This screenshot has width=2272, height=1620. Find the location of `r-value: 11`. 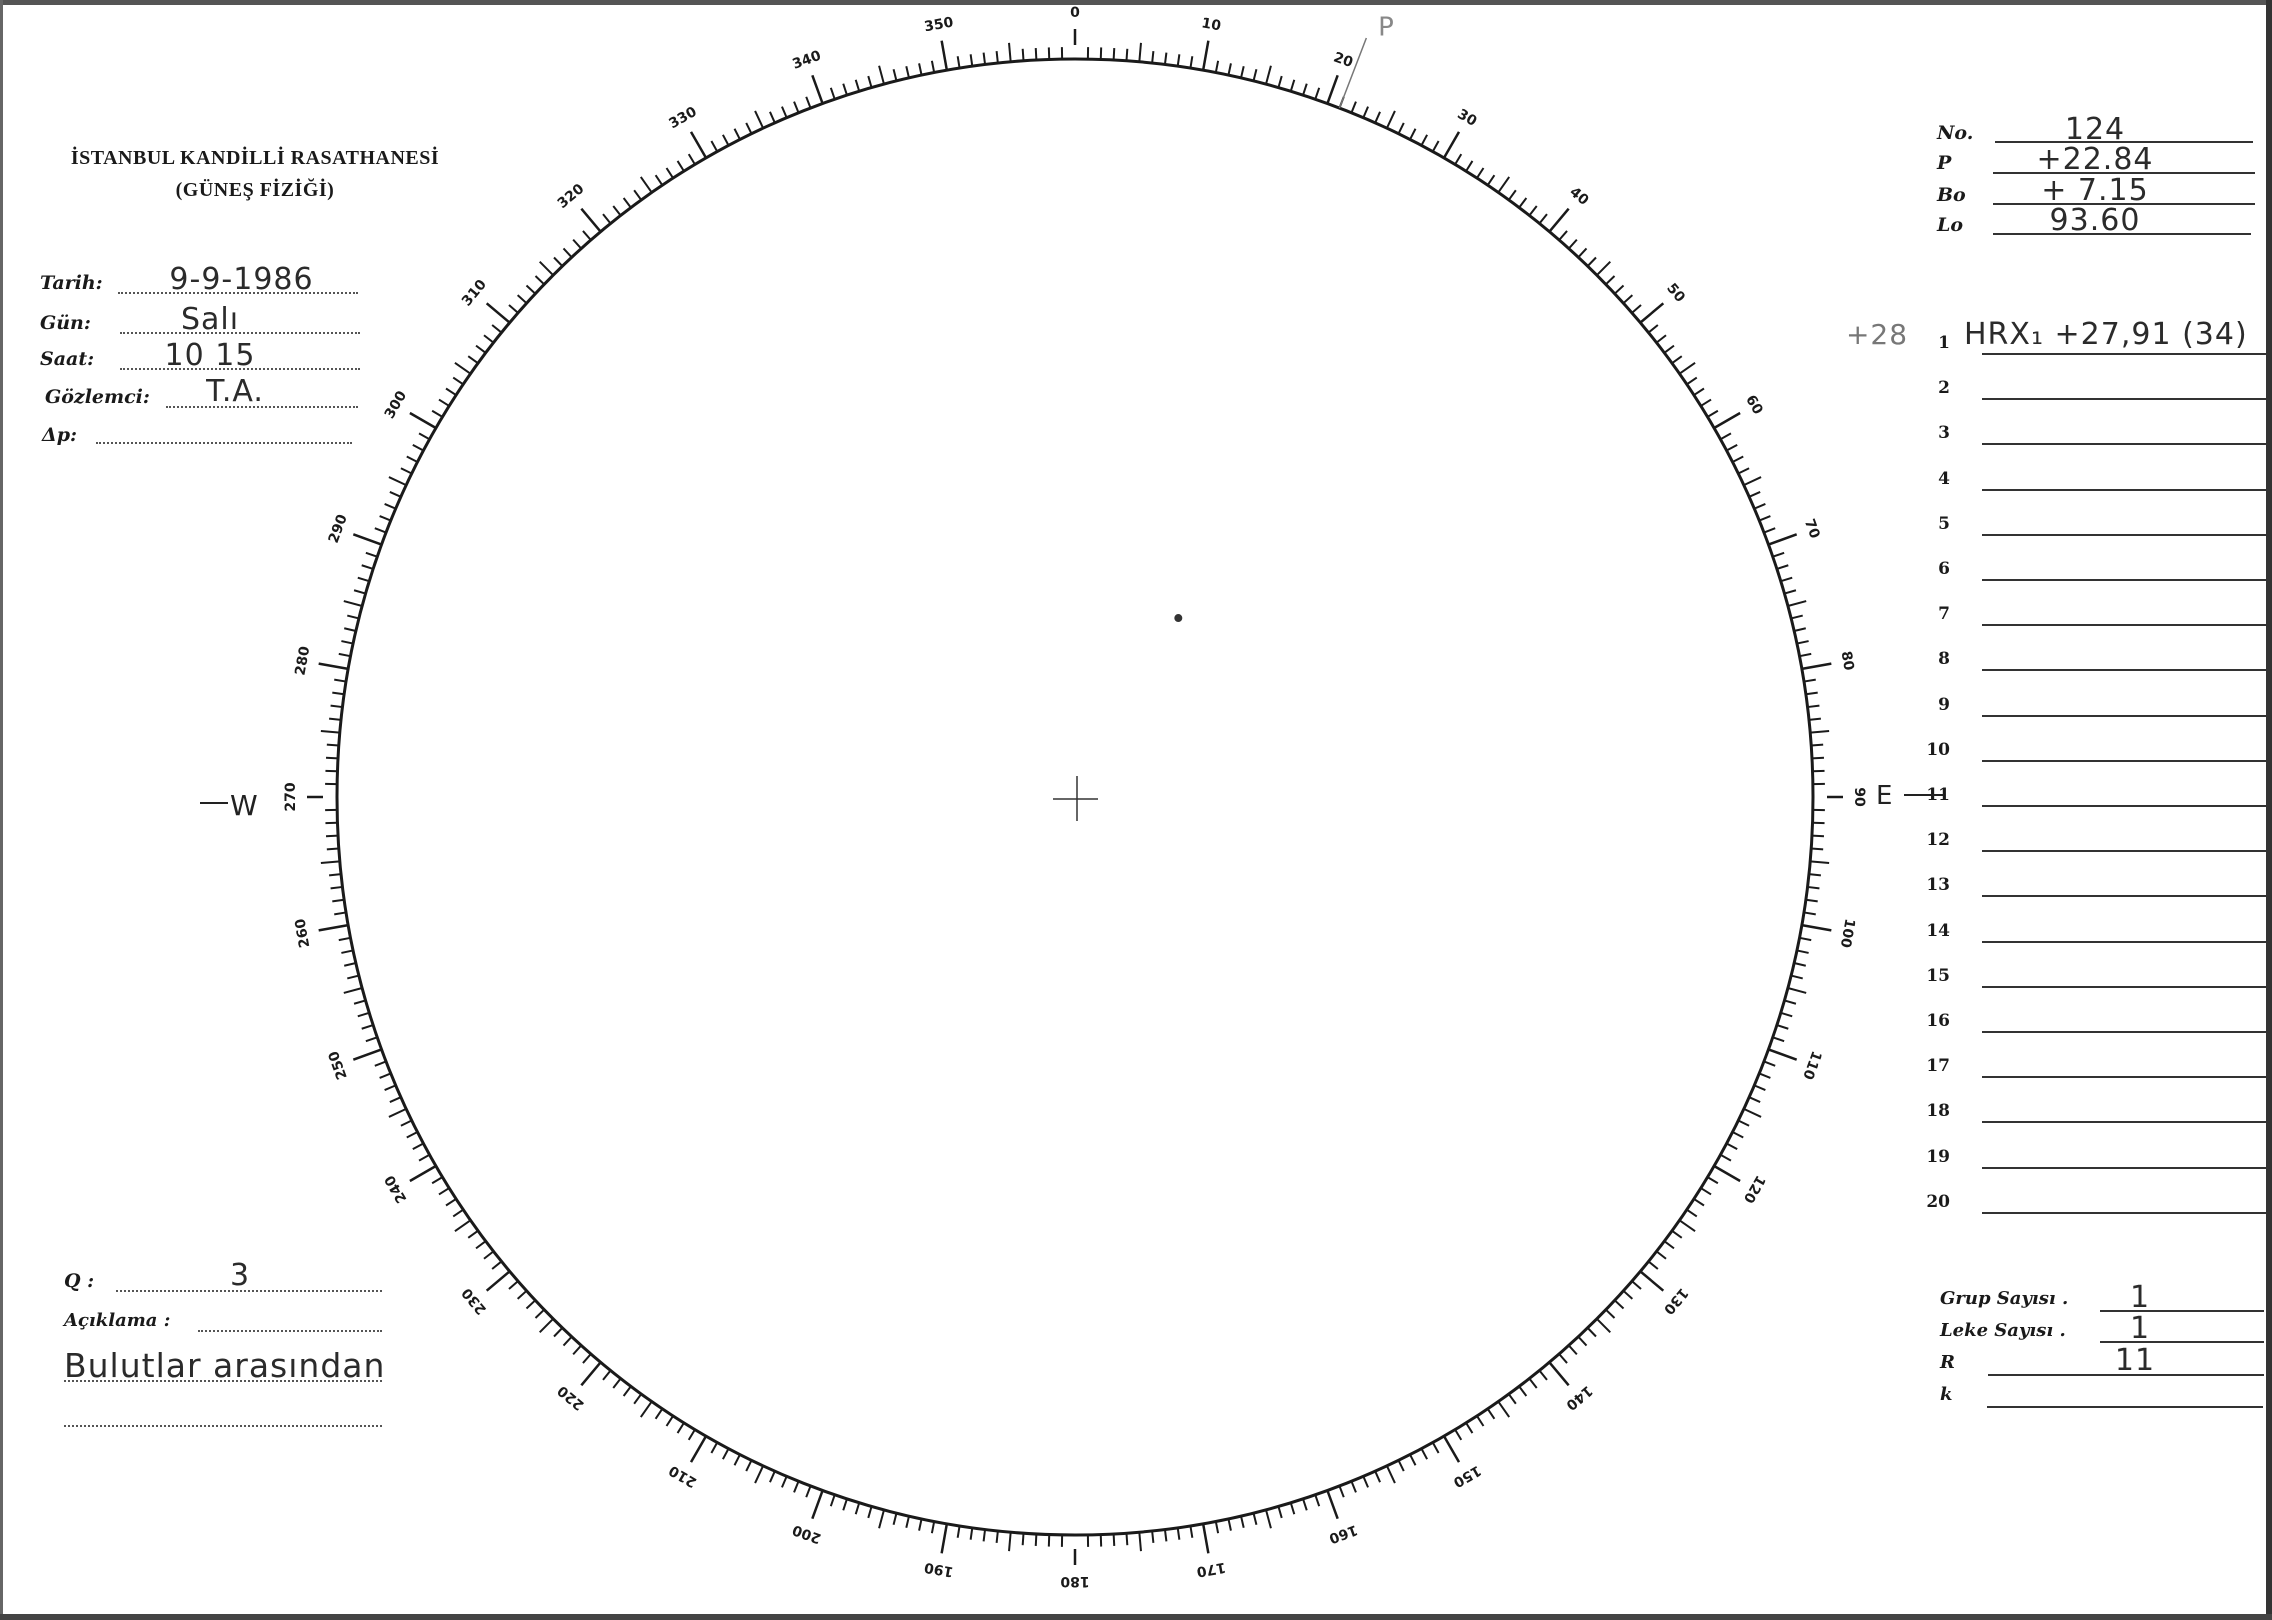

r-value: 11 is located at coordinates (2135, 1360).